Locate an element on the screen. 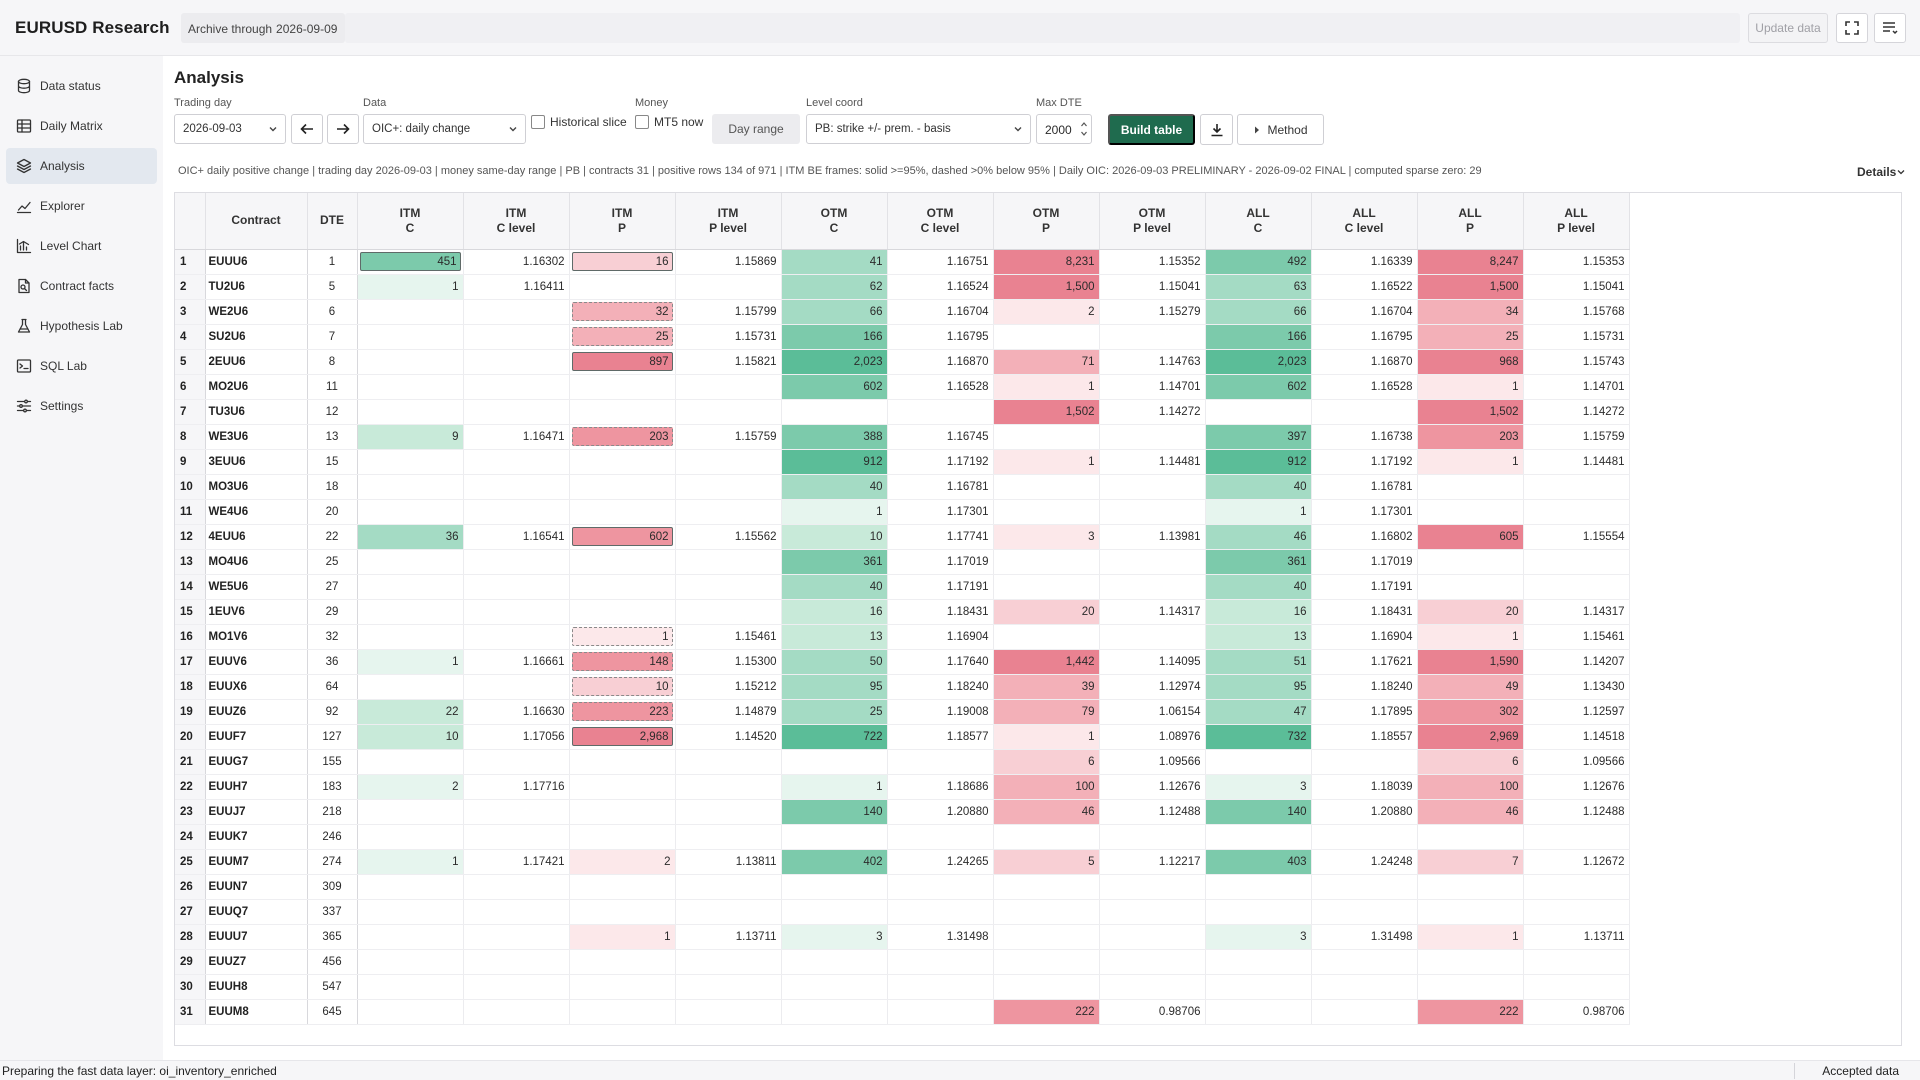  column-header: ITM P is located at coordinates (622, 221).